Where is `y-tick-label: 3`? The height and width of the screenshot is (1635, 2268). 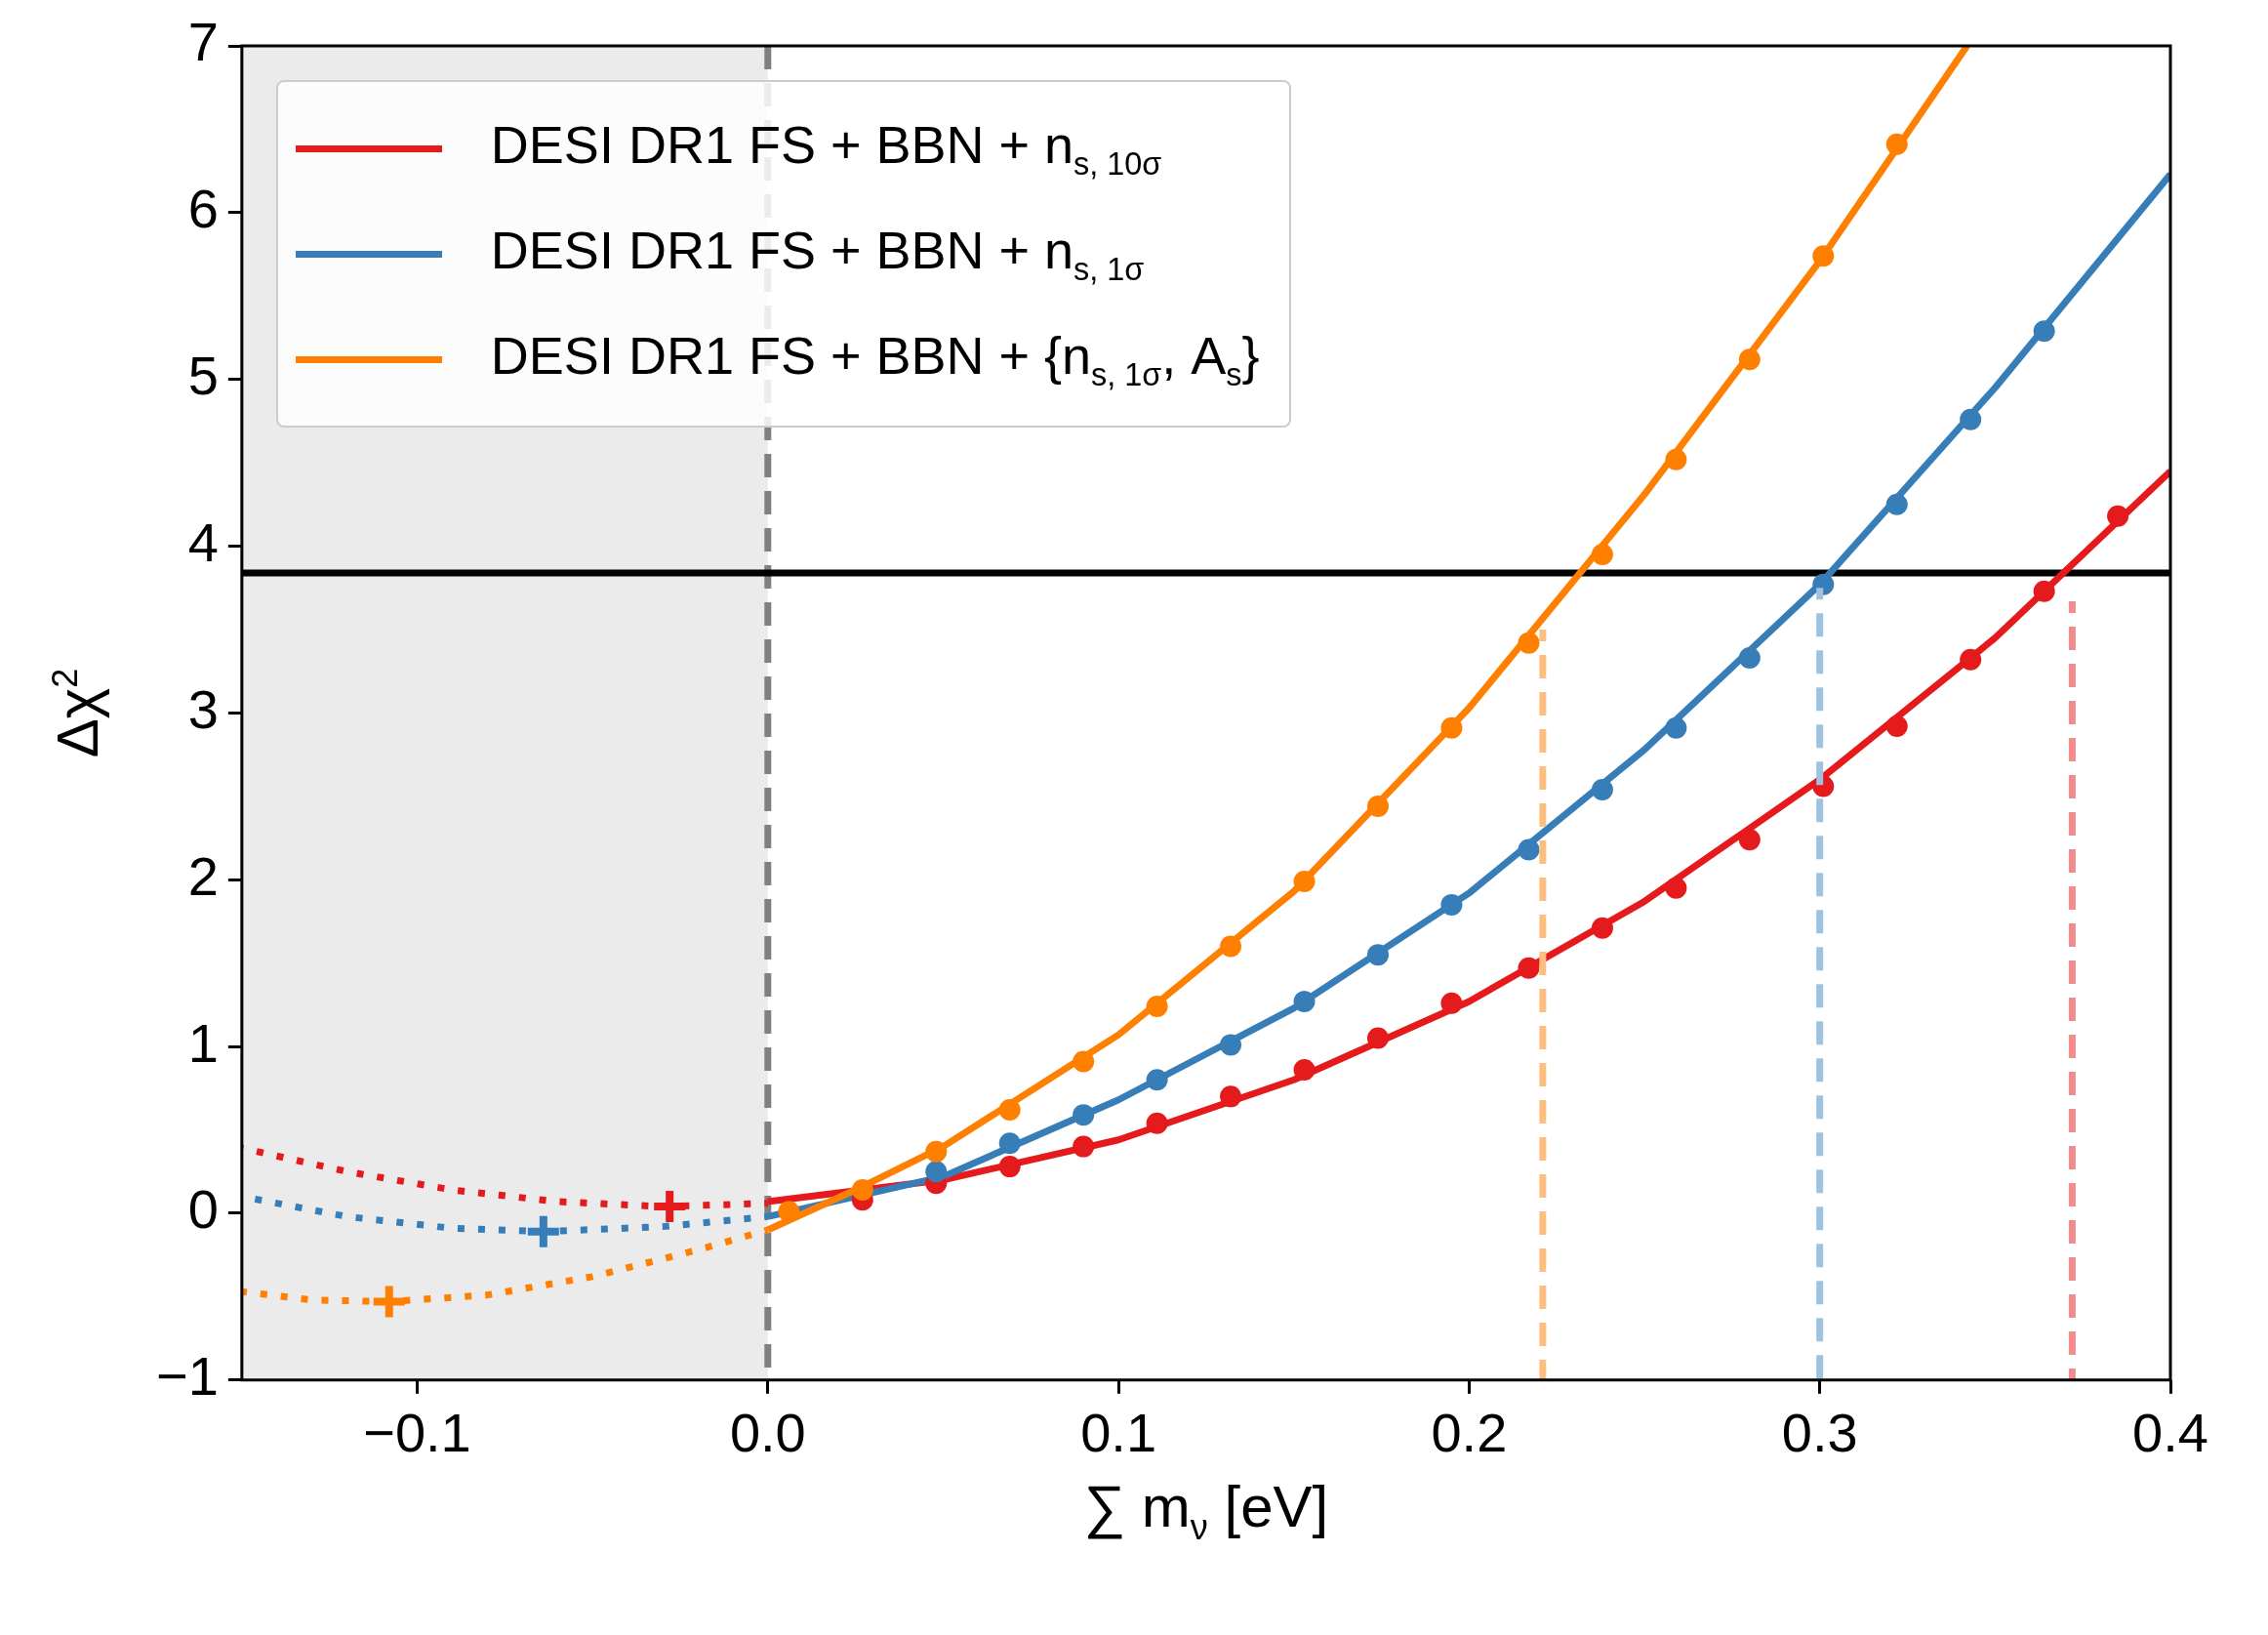
y-tick-label: 3 is located at coordinates (203, 708).